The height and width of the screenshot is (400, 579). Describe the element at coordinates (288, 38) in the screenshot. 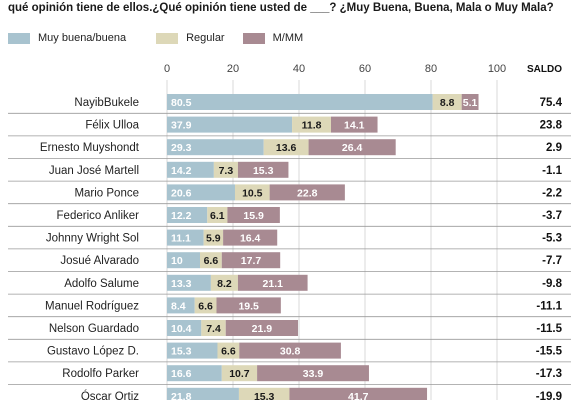

I see `legend-label-negative: M/MM` at that location.